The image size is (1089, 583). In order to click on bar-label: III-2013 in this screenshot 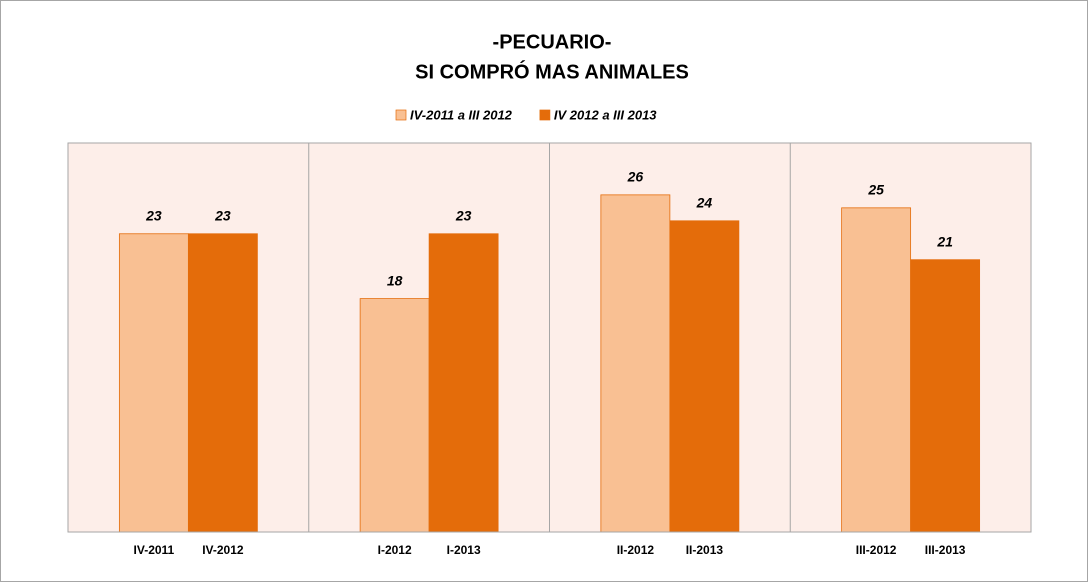, I will do `click(945, 550)`.